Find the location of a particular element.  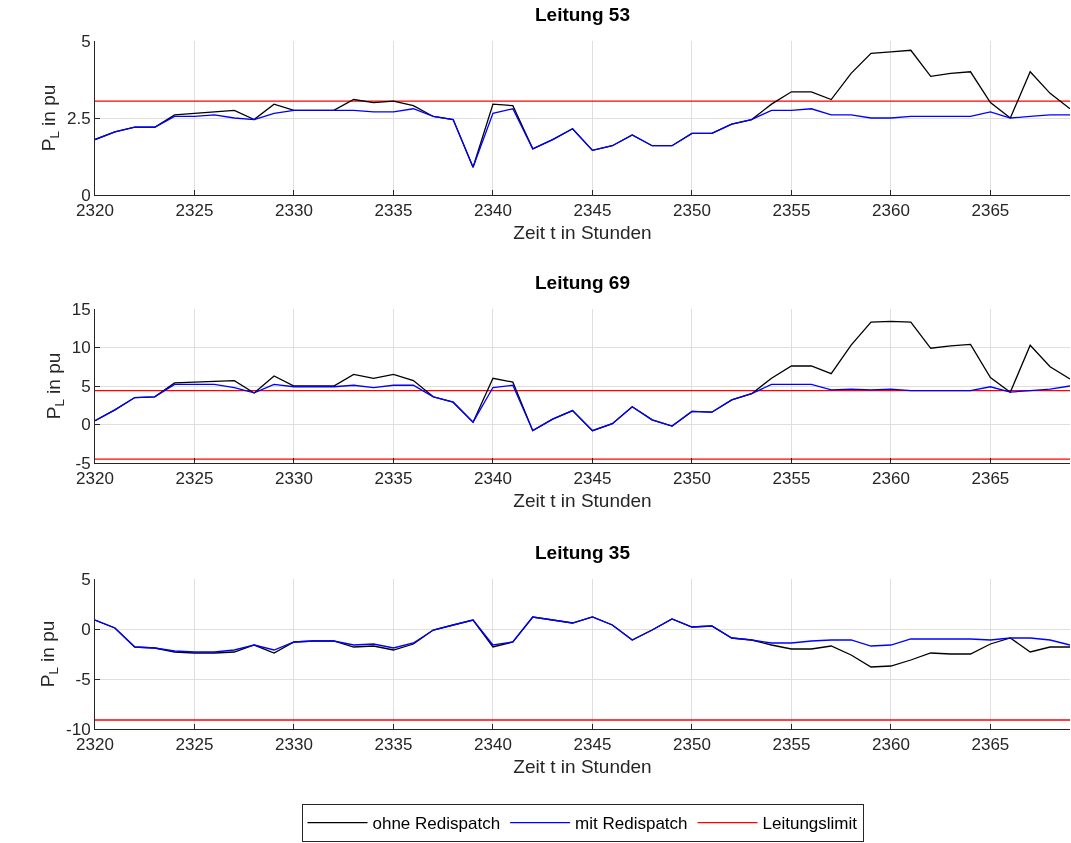

y-tick-label: 2.5 is located at coordinates (78, 118).